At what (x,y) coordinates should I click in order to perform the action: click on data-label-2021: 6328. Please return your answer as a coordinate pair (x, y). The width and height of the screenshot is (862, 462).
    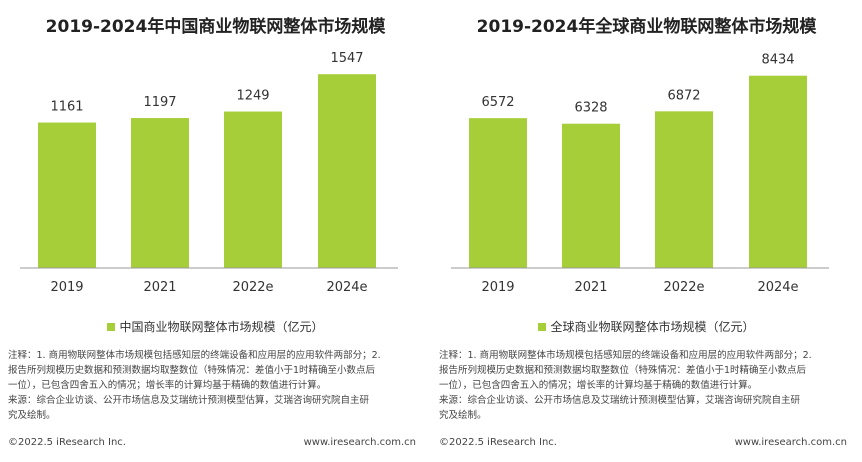
    Looking at the image, I should click on (590, 108).